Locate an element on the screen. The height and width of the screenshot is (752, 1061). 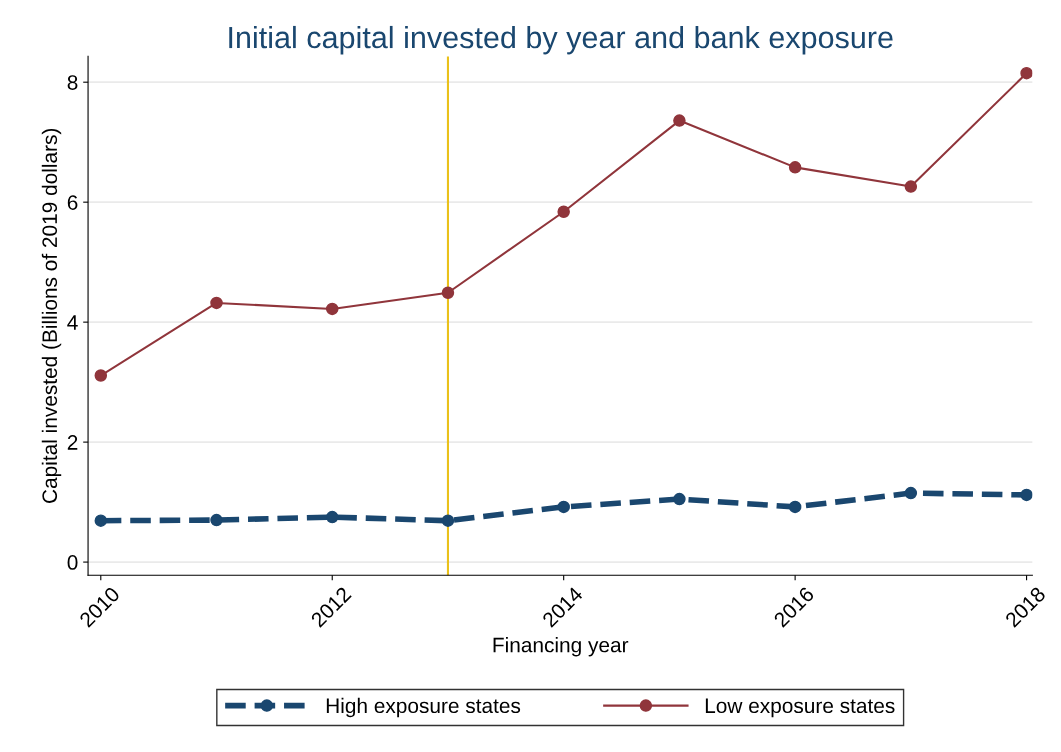
y-axis-title: Capital invested (Billions of 2019 dollars) is located at coordinates (51, 315).